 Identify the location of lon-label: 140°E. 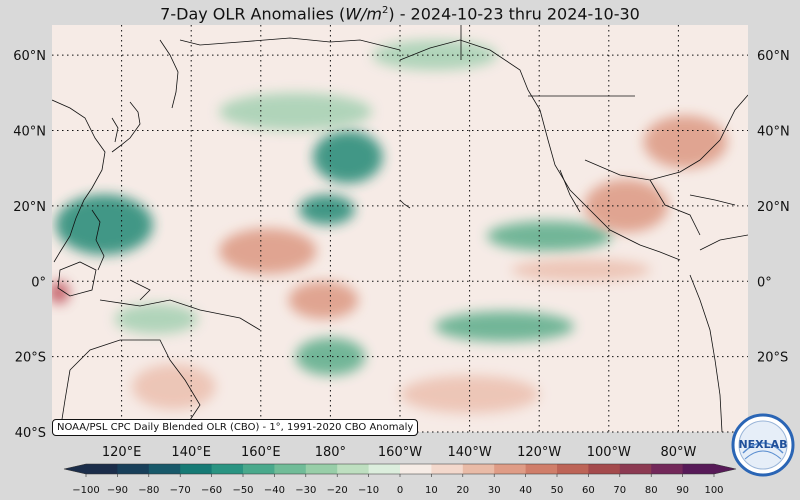
(191, 452).